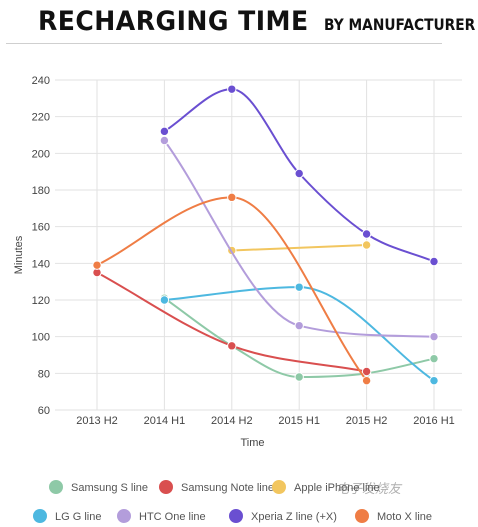  Describe the element at coordinates (109, 488) in the screenshot. I see `legend-label-samsung-s-line: Samsung S line` at that location.